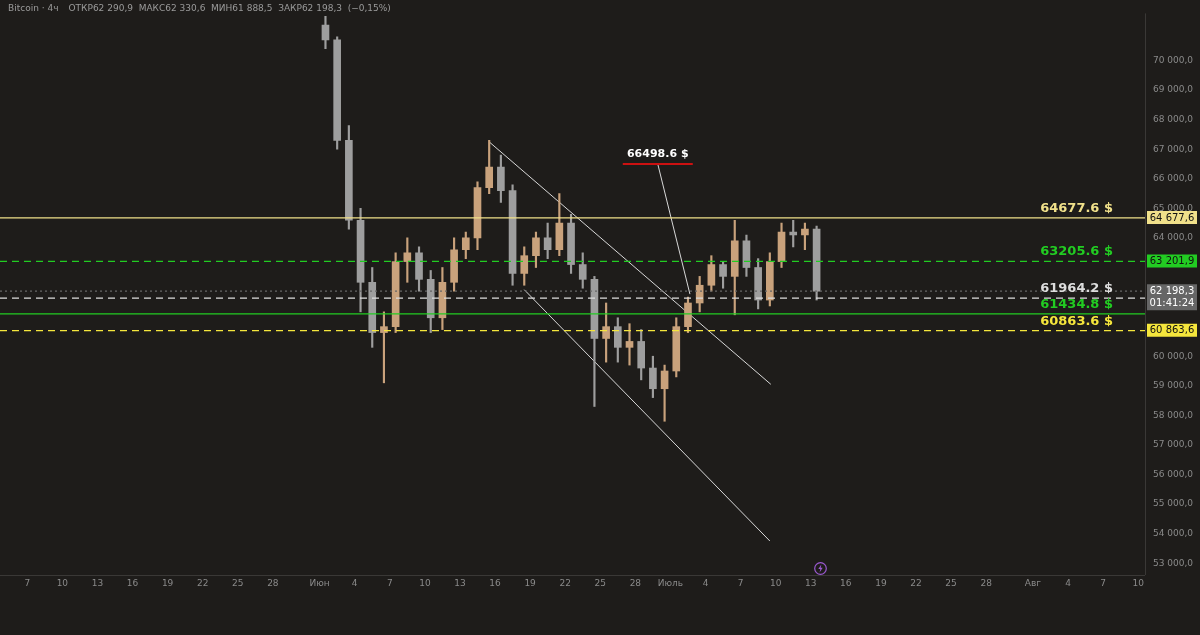 Image resolution: width=1200 pixels, height=635 pixels. I want to click on text: 63 201,9, so click(1172, 261).